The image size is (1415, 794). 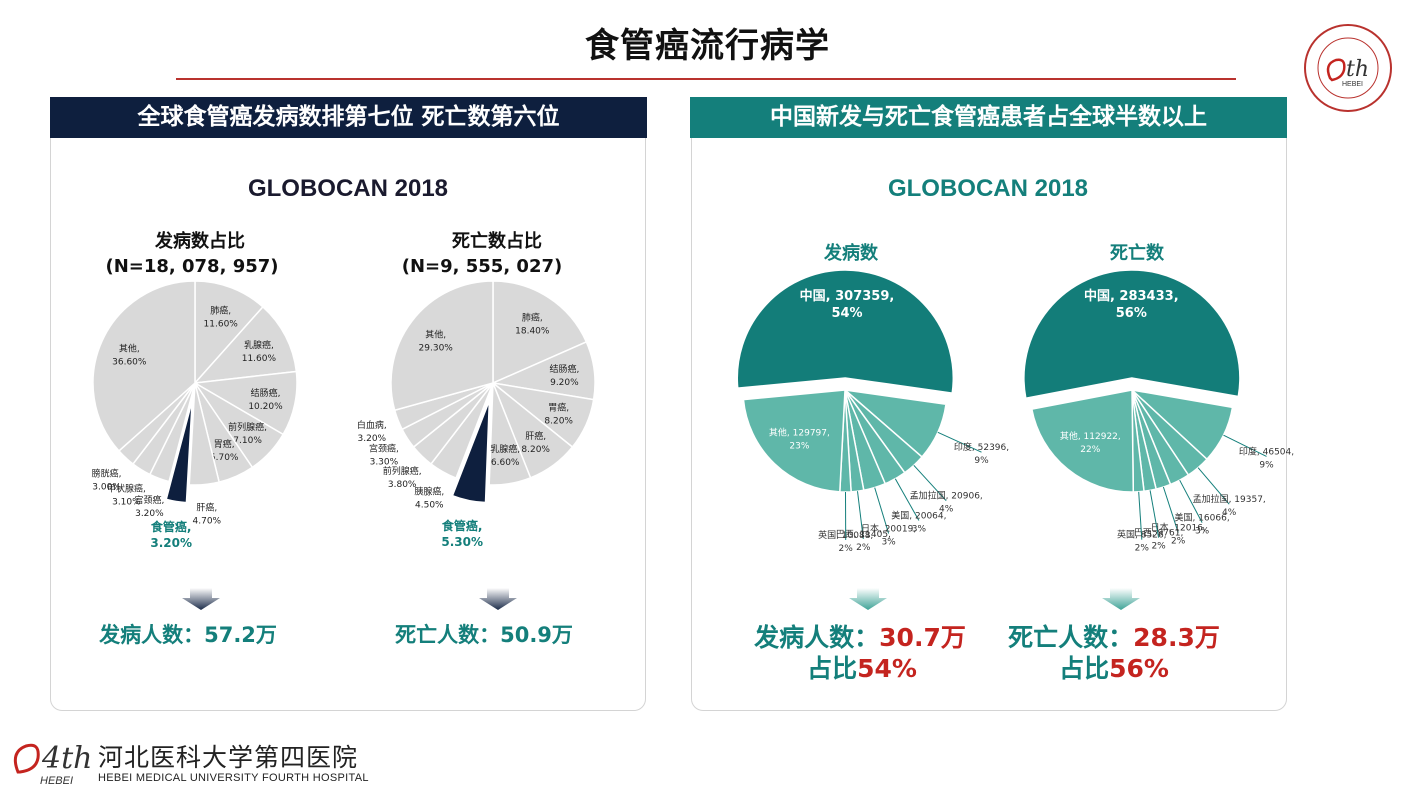 What do you see at coordinates (1229, 499) in the screenshot?
I see `pie-label-name: 孟加拉国, 19357,` at bounding box center [1229, 499].